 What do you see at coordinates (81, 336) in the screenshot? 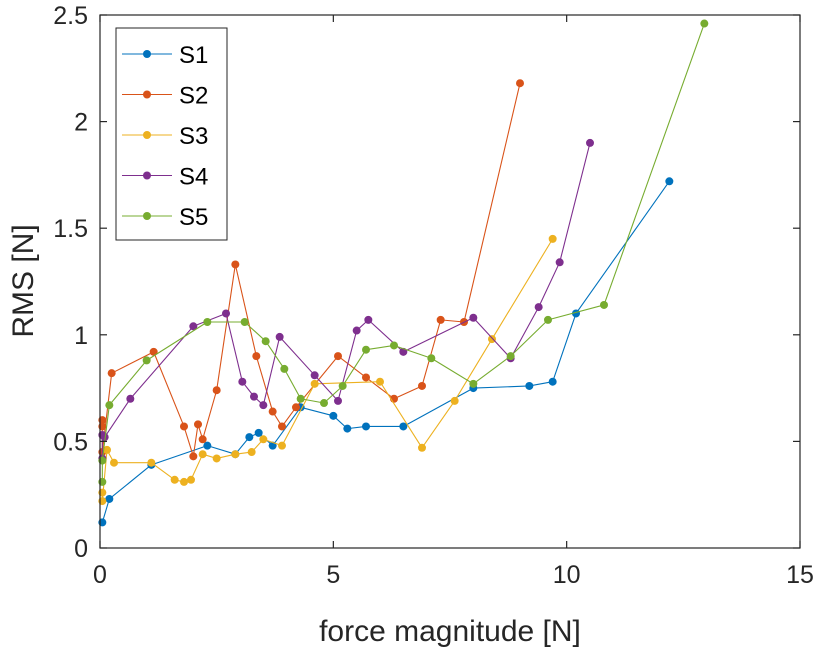
I see `y-tick-label: 1` at bounding box center [81, 336].